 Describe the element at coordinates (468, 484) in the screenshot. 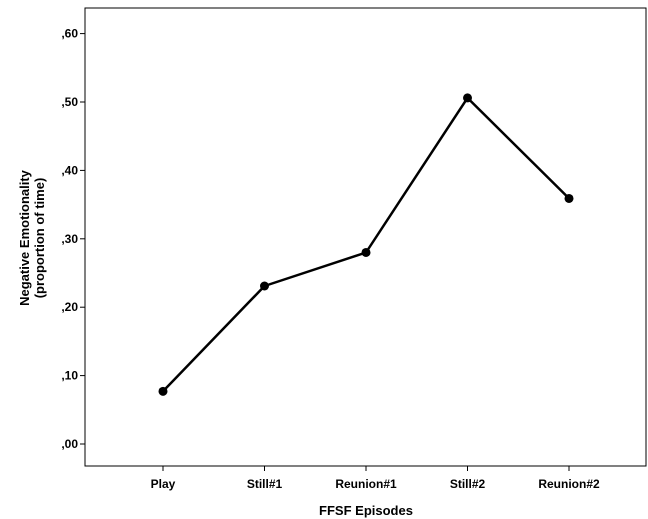

I see `x-tick-label: Still#2` at that location.